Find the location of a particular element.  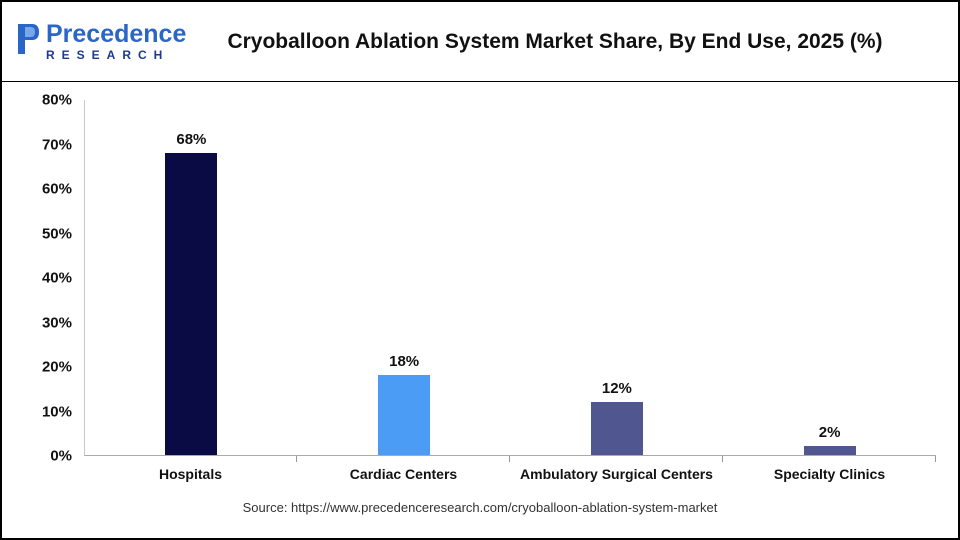

y-axis-tick-label: 70% is located at coordinates (56, 144).